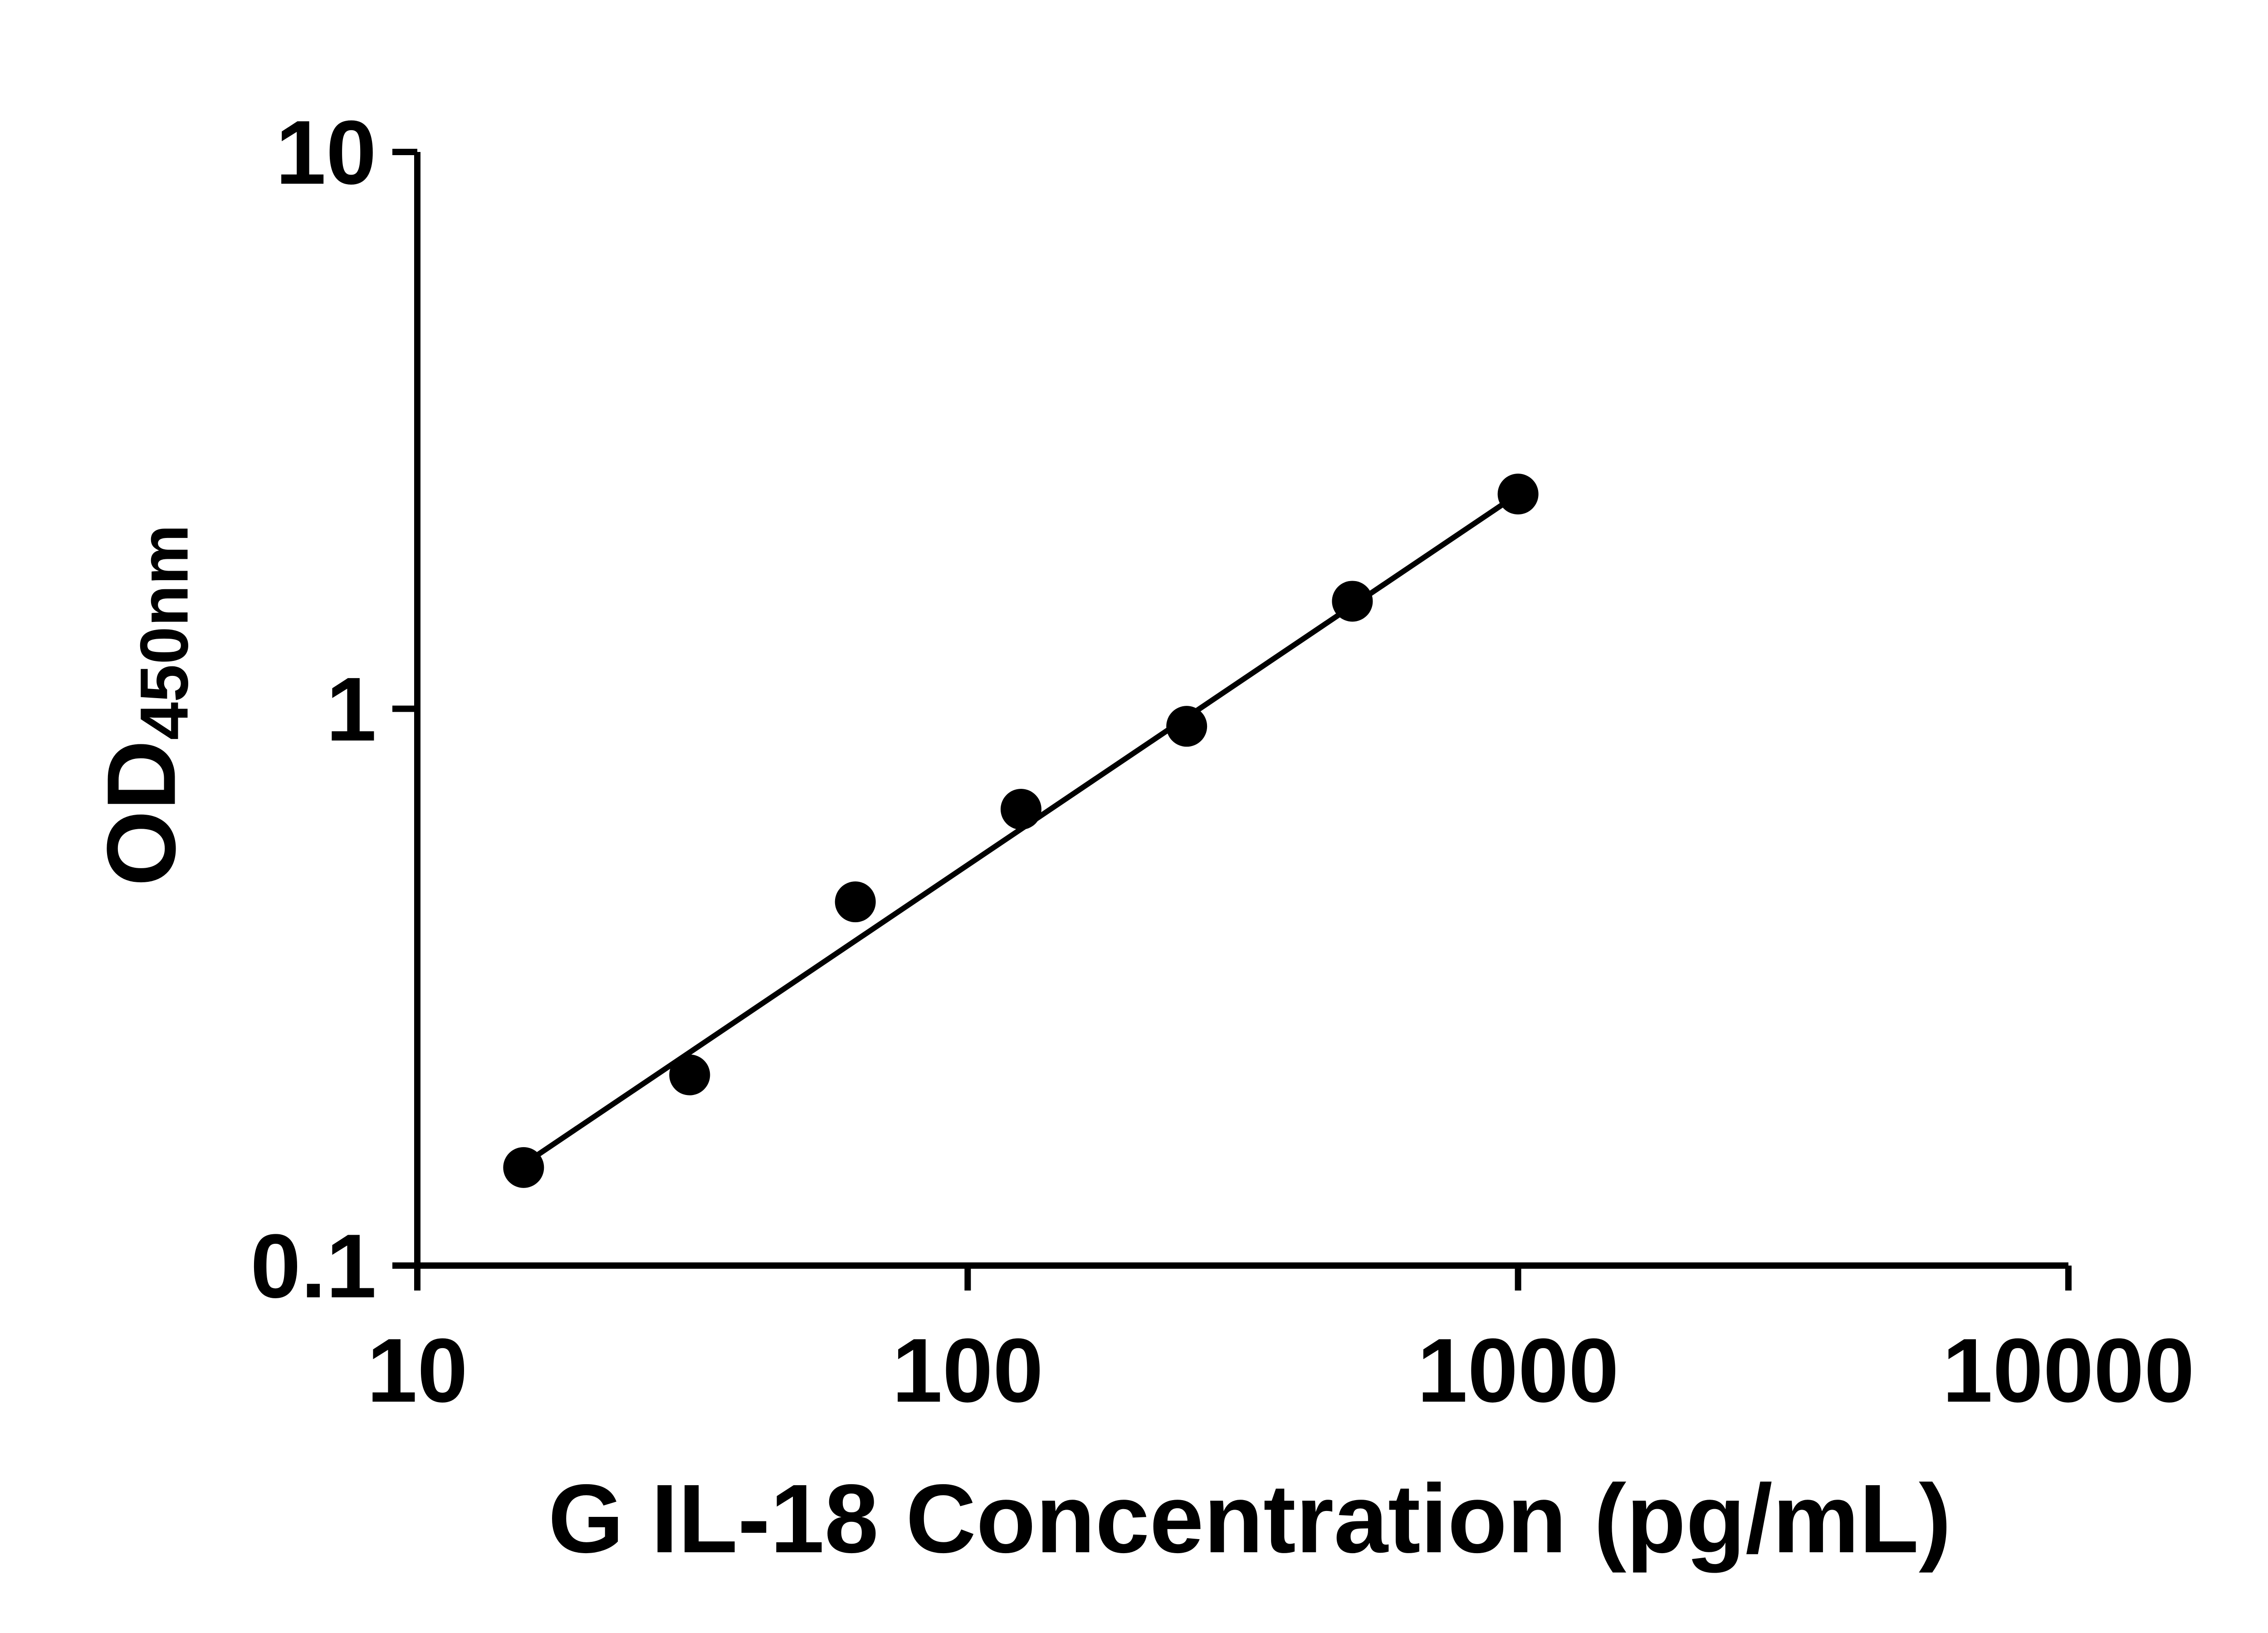 This screenshot has height=1633, width=2268. Describe the element at coordinates (313, 1266) in the screenshot. I see `y-axis-tick-label: 0.1` at that location.